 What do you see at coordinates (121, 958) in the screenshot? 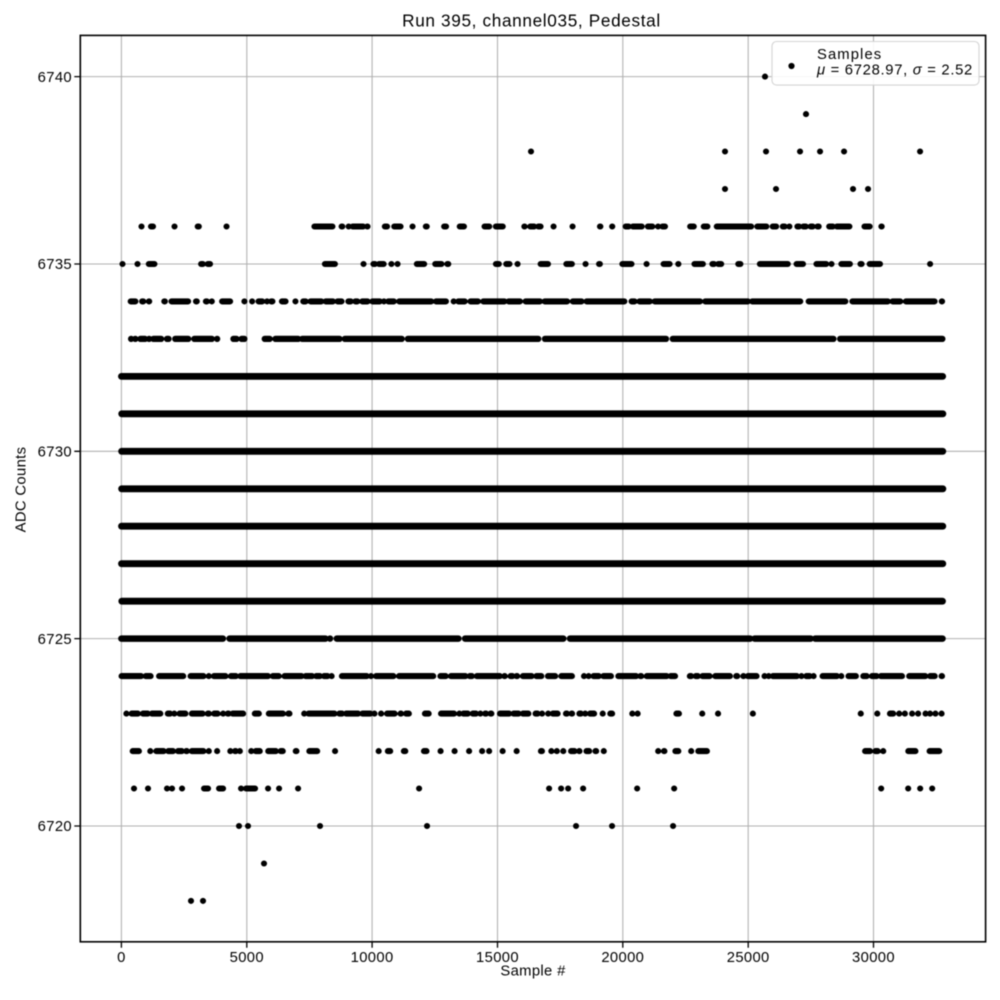
I see `svg-text: 0` at bounding box center [121, 958].